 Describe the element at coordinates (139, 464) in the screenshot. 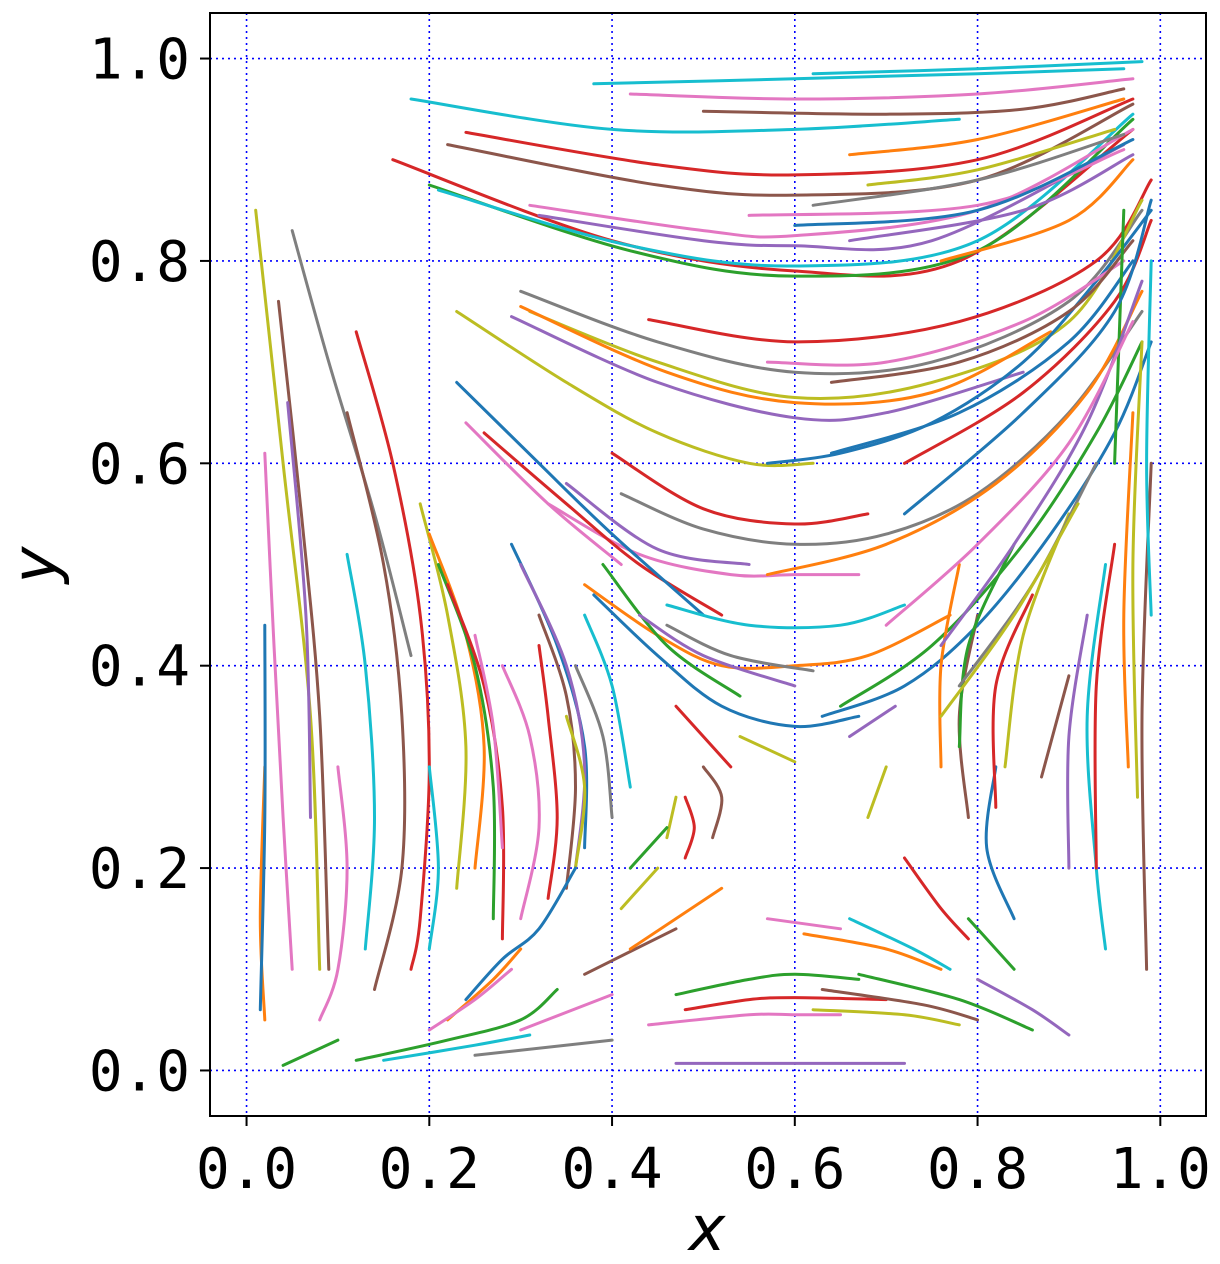

I see `y-tick-label: 0.6` at that location.